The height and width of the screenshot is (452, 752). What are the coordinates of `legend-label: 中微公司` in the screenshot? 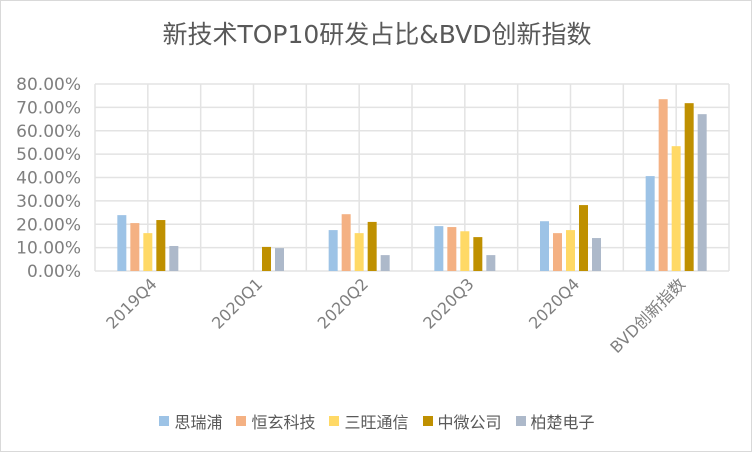 It's located at (469, 422).